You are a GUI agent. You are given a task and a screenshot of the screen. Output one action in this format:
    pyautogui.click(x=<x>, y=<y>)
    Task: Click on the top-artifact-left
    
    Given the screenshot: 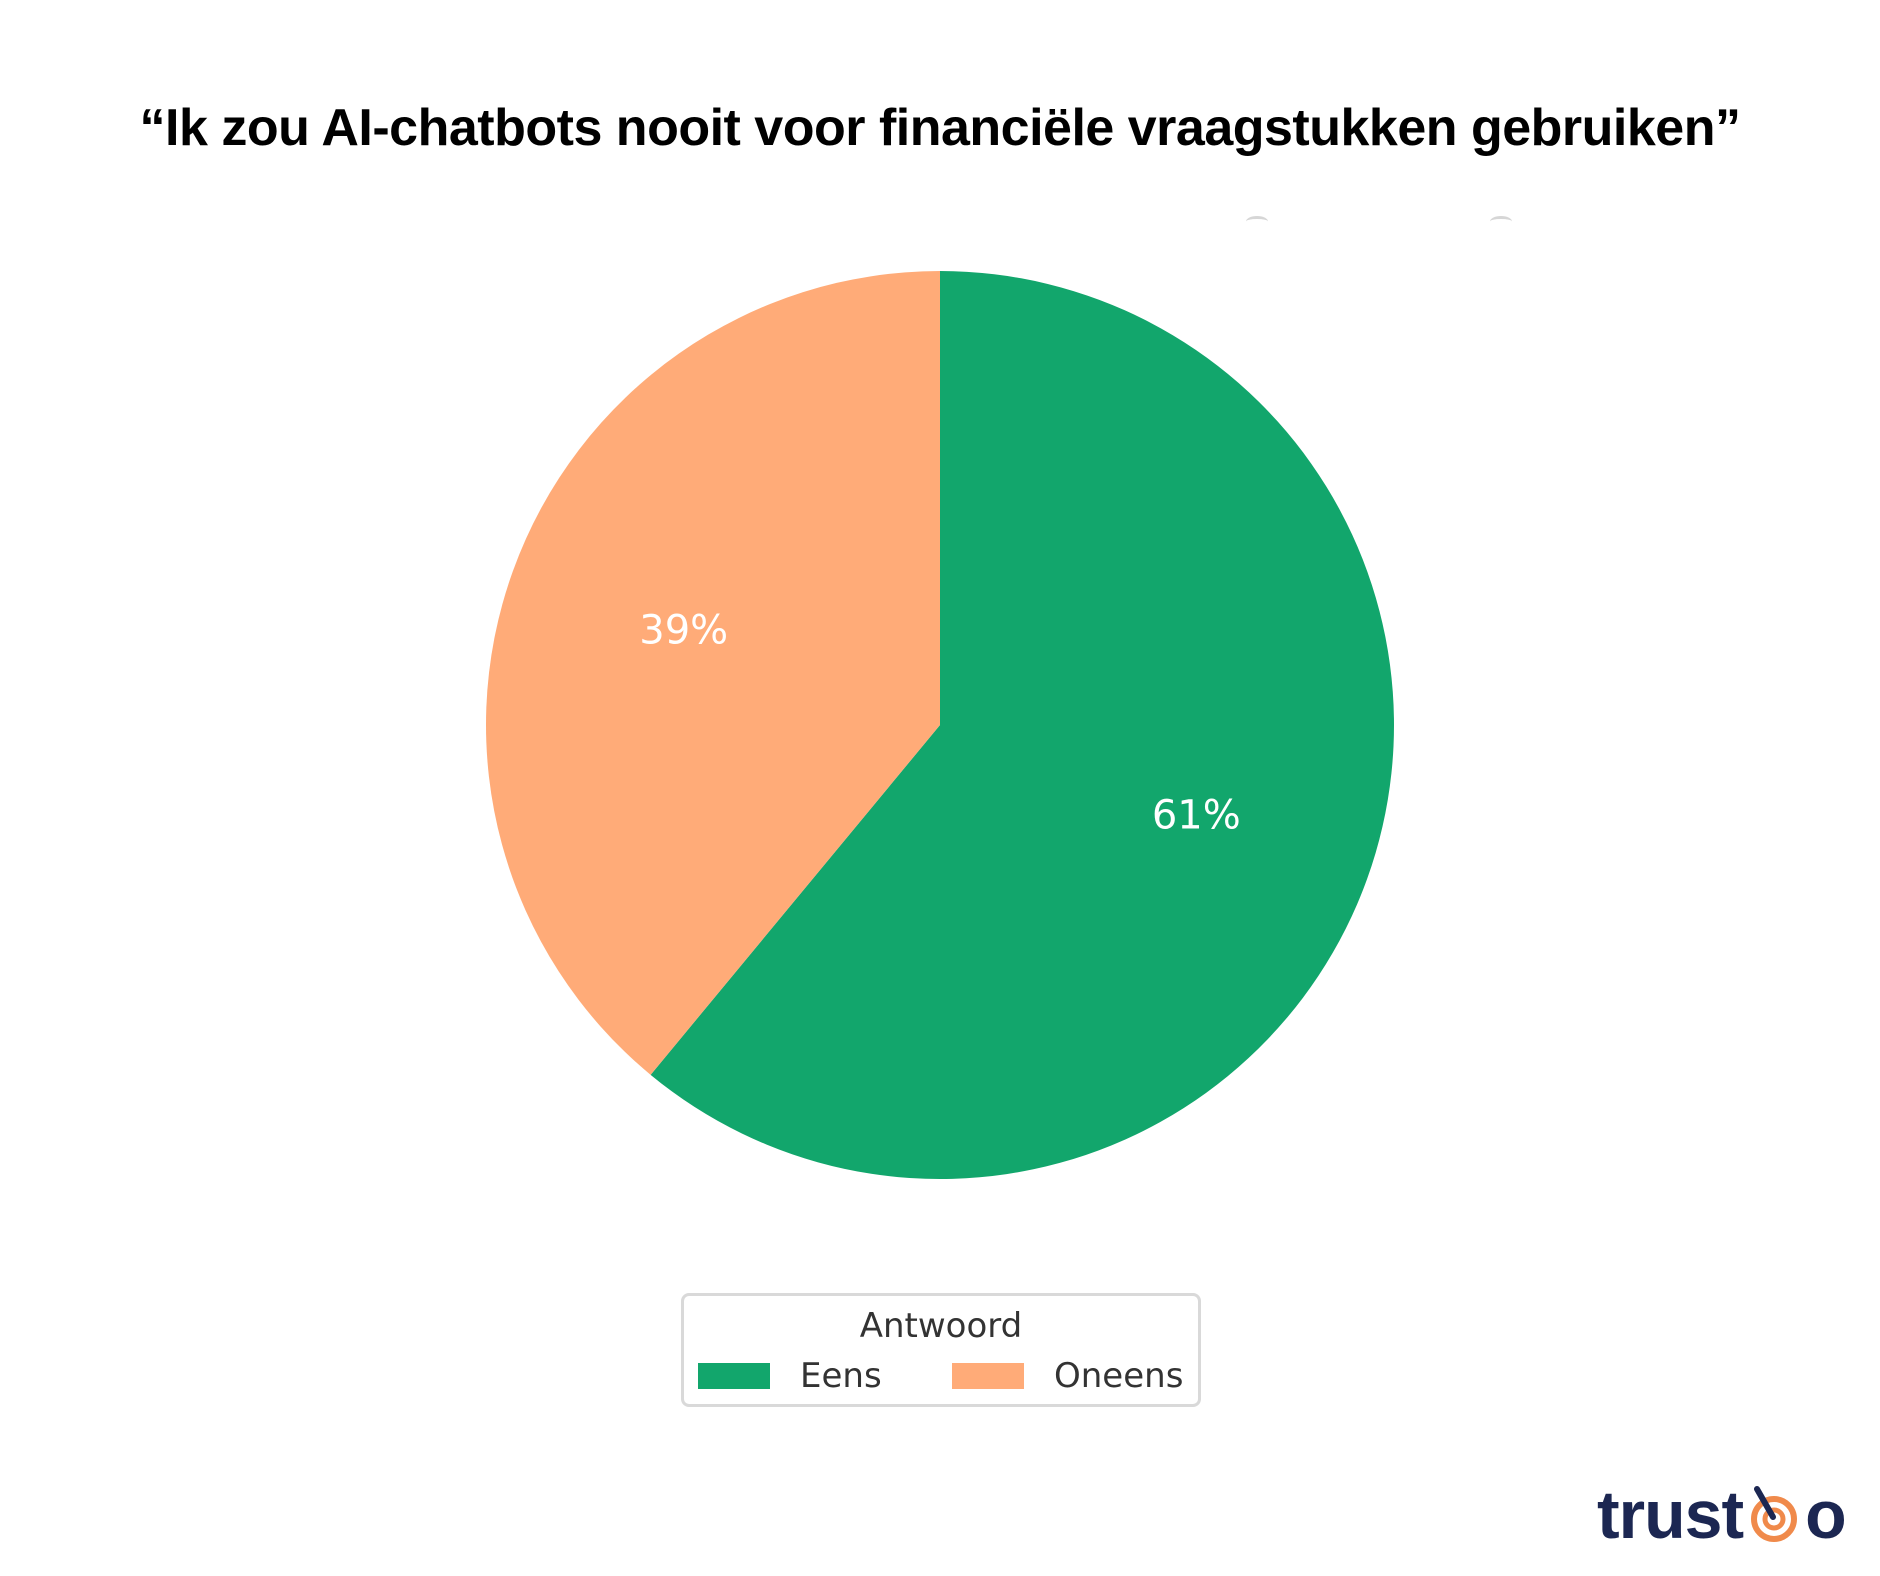 What is the action you would take?
    pyautogui.click(x=1257, y=221)
    